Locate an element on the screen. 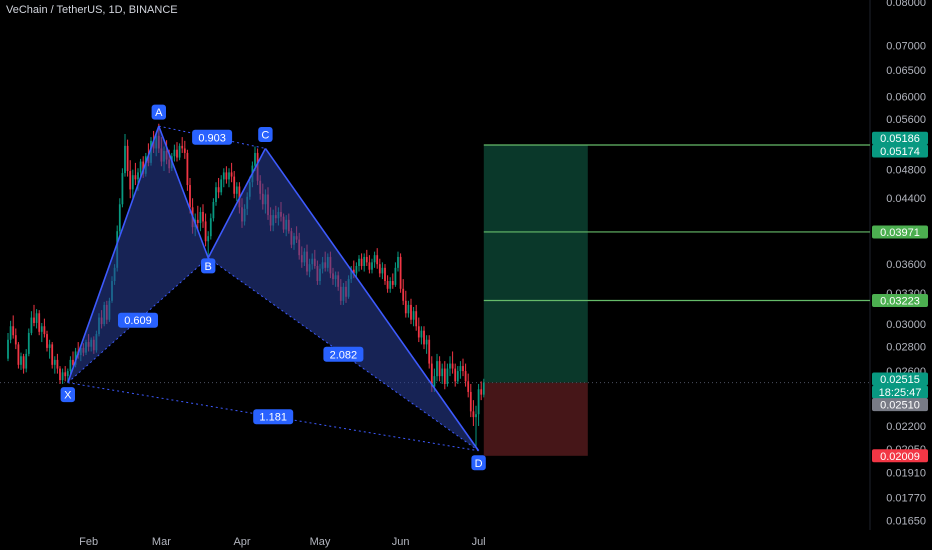  price-axis-label: 18:25:47 is located at coordinates (900, 392).